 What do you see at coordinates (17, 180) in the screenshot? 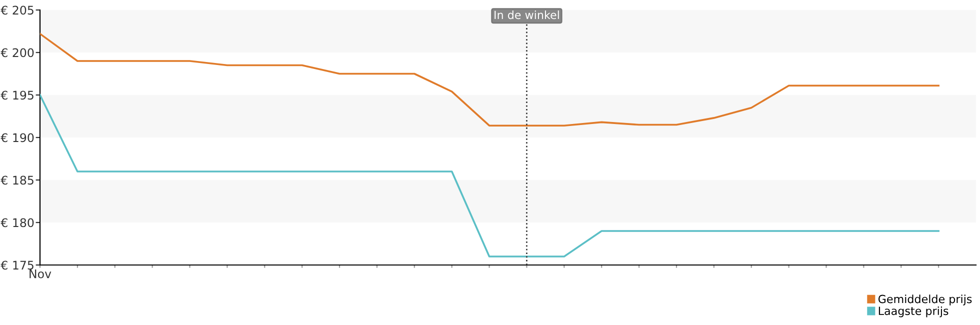
I see `y-tick-label: € 185` at bounding box center [17, 180].